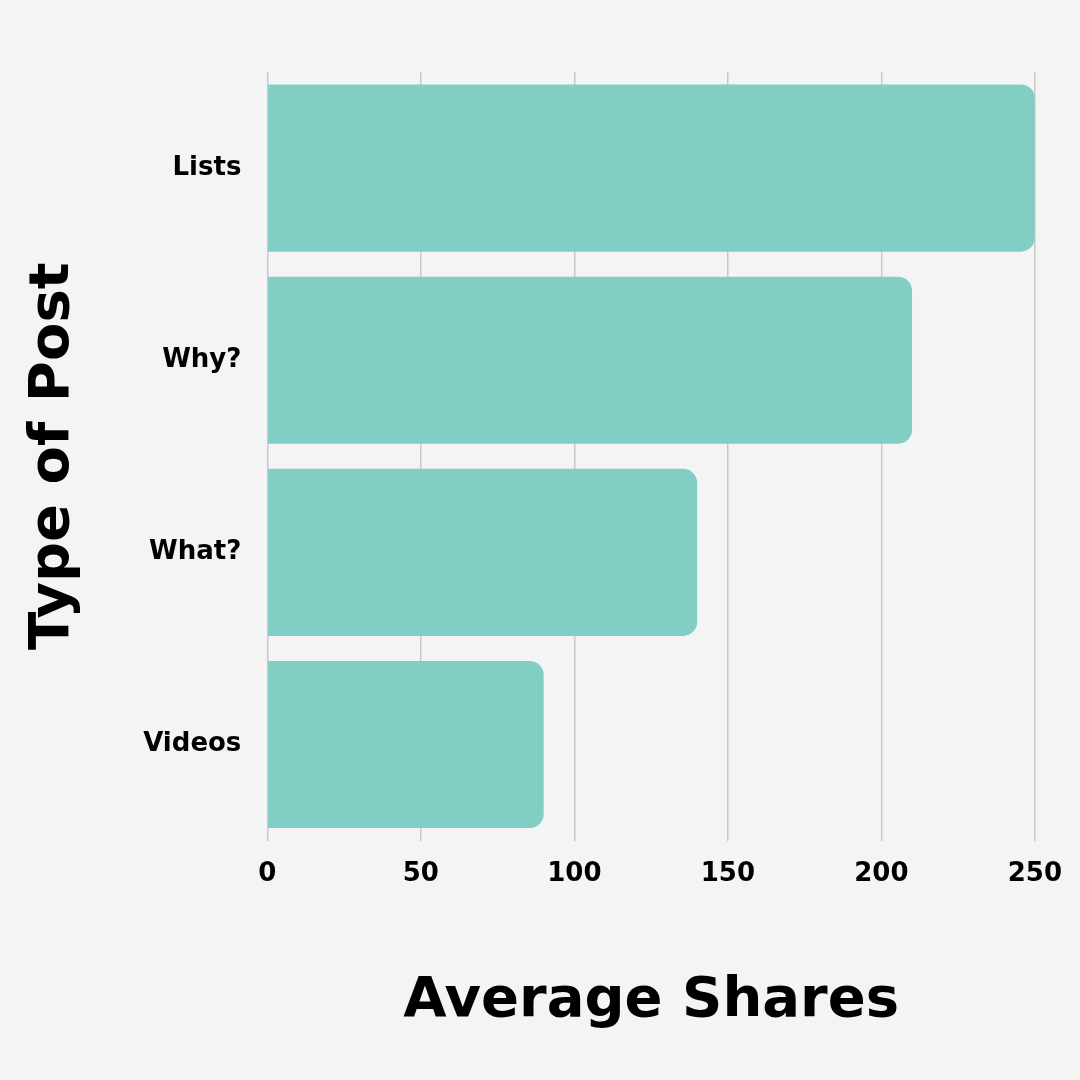 This screenshot has width=1080, height=1080. Describe the element at coordinates (881, 871) in the screenshot. I see `x-tick-label: 200` at that location.